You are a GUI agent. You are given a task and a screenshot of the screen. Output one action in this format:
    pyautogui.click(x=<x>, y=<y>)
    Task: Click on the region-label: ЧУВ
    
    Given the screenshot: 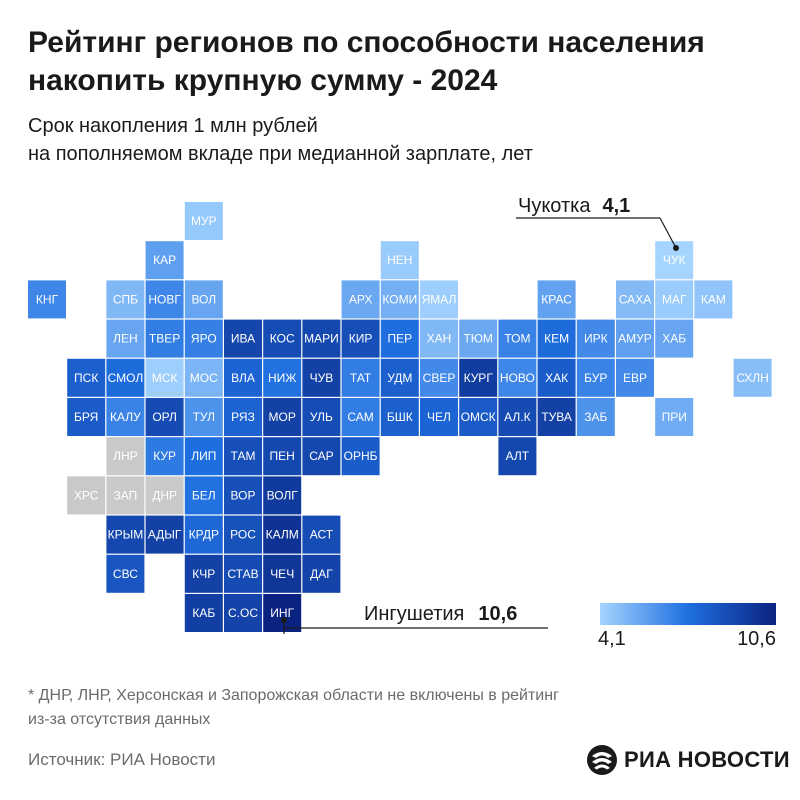 What is the action you would take?
    pyautogui.click(x=322, y=378)
    